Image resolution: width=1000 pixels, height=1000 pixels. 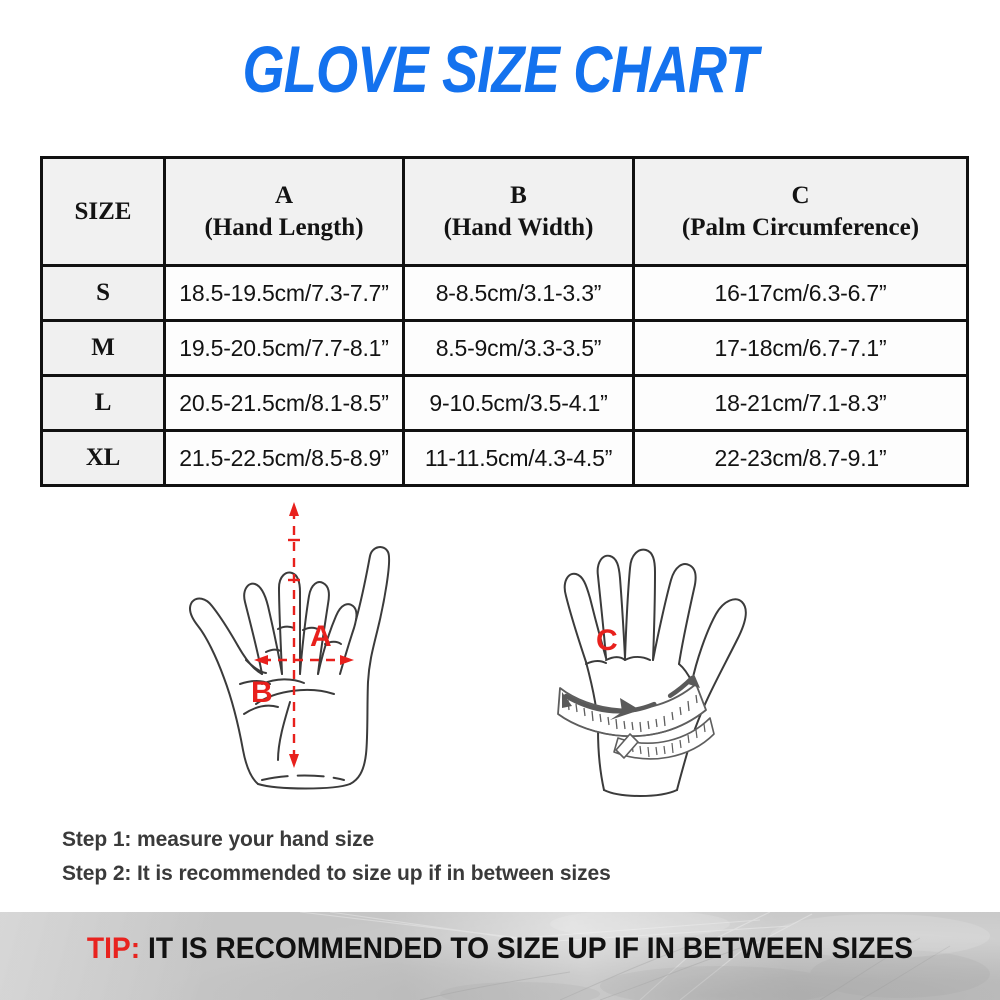 What do you see at coordinates (284, 293) in the screenshot?
I see `cell-hand-length: 18.5-19.5cm/7.3-7.7”` at bounding box center [284, 293].